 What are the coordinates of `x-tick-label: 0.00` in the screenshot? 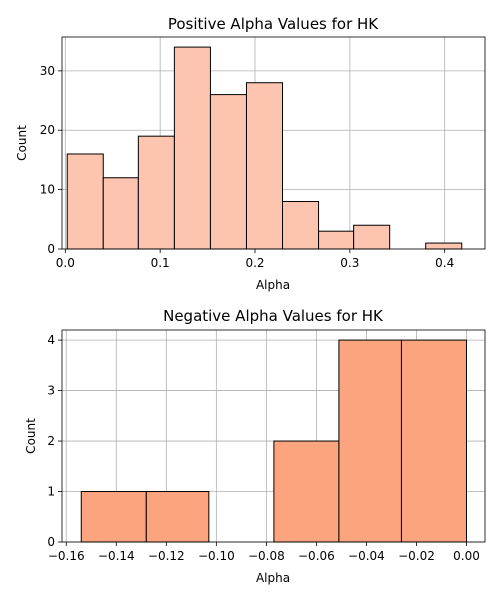 It's located at (466, 556).